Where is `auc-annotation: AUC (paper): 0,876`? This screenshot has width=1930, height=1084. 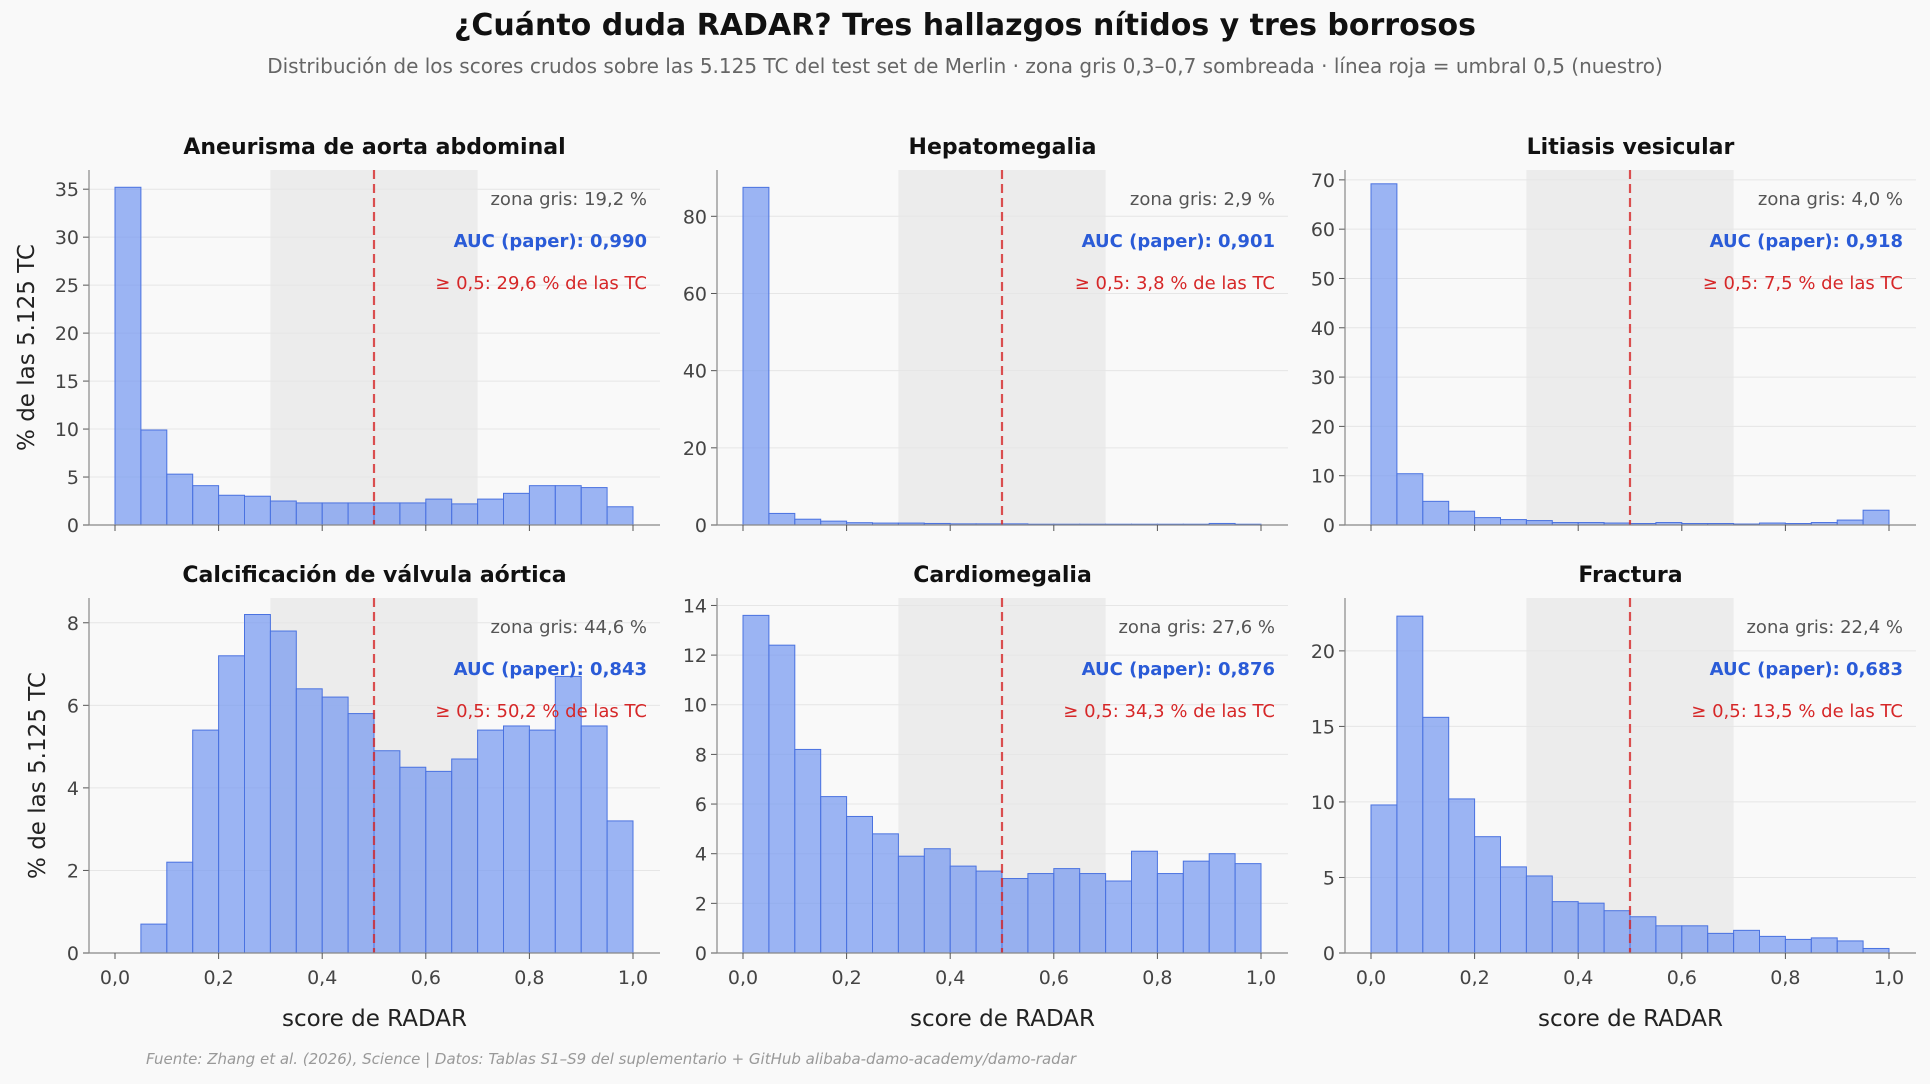
auc-annotation: AUC (paper): 0,876 is located at coordinates (1178, 669).